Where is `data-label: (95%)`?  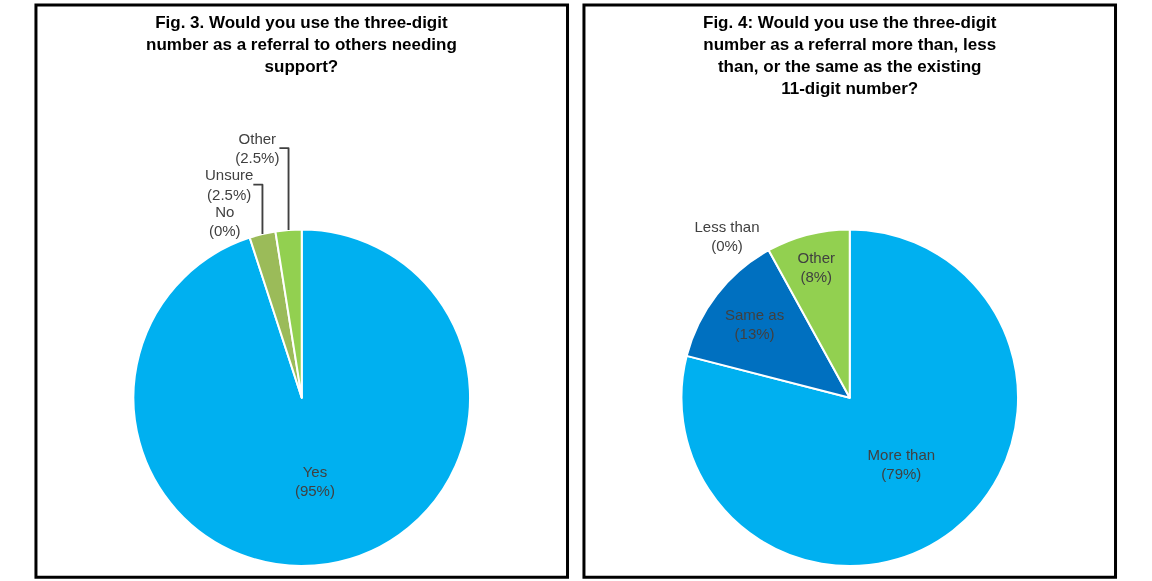
data-label: (95%) is located at coordinates (314, 491).